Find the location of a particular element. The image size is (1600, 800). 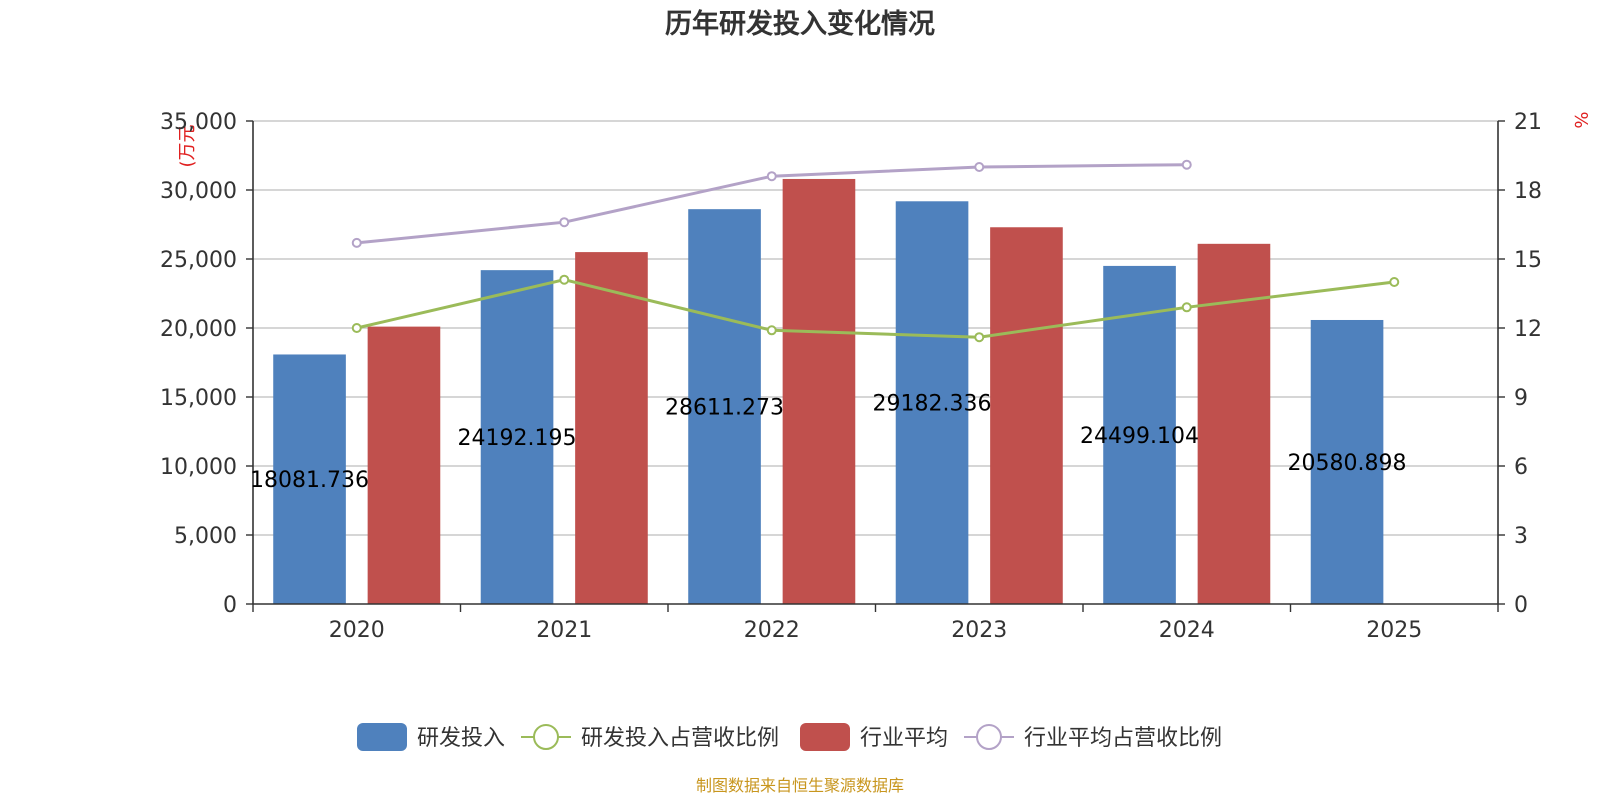

x-tick-label: 2021 is located at coordinates (564, 630).